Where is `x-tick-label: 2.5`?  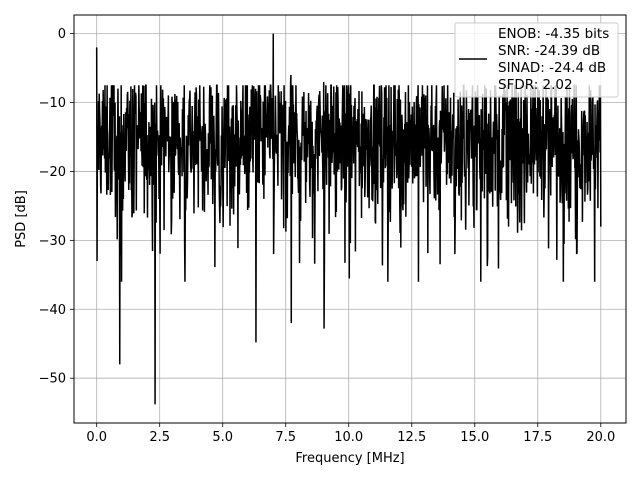 x-tick-label: 2.5 is located at coordinates (159, 437).